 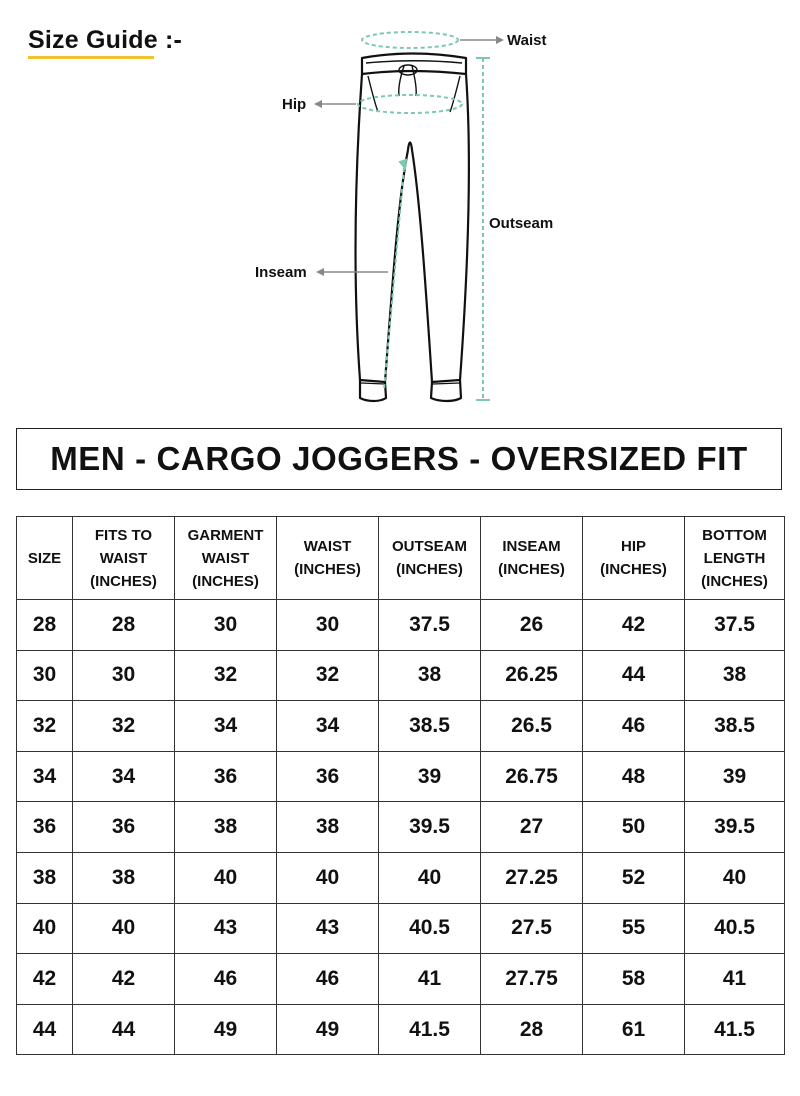 I want to click on table-cell: 27, so click(x=531, y=827).